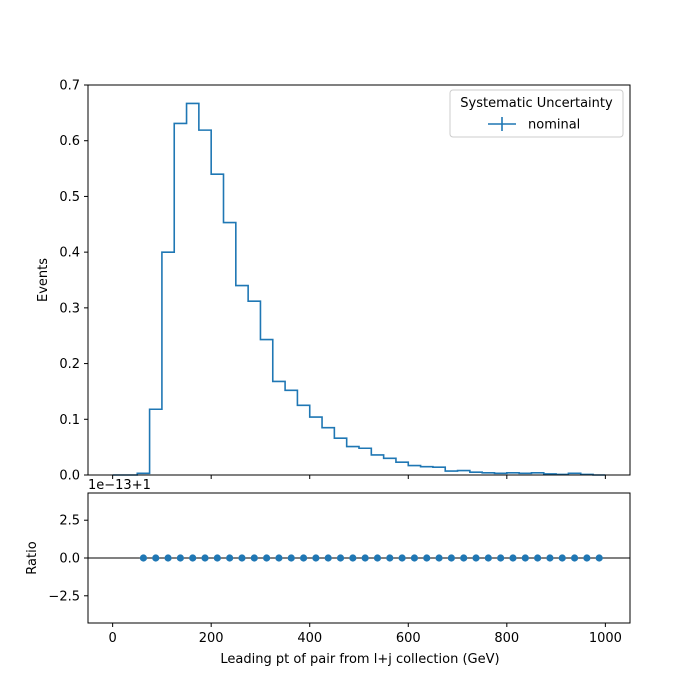 The height and width of the screenshot is (700, 700). What do you see at coordinates (43, 280) in the screenshot?
I see `main-y-axis-label: Events` at bounding box center [43, 280].